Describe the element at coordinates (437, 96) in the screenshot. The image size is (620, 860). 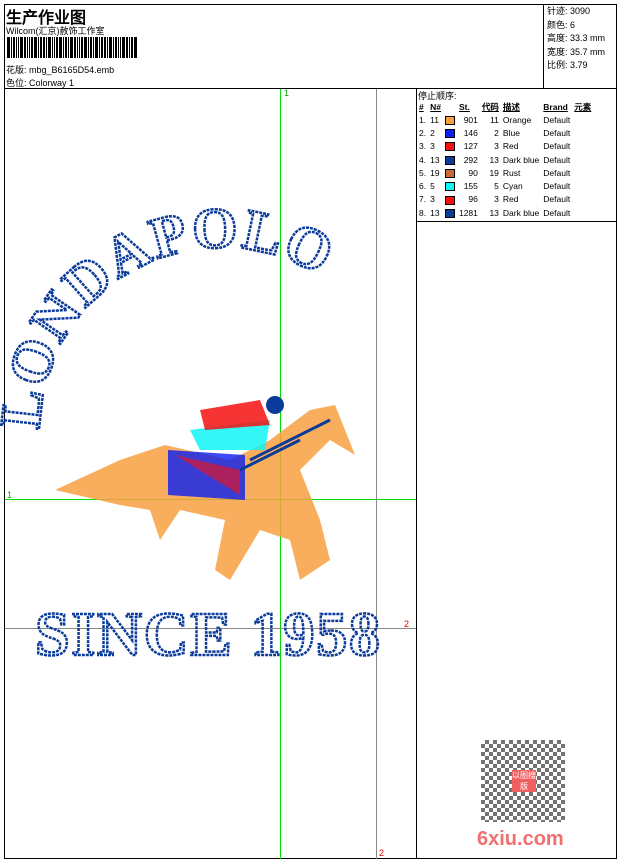
I see `stop-sequence-title: 停止顺序:` at that location.